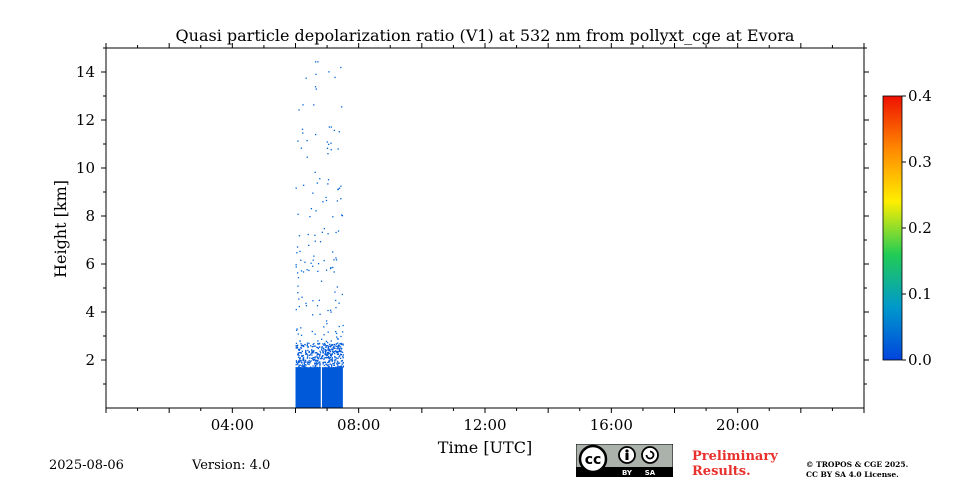 Image resolution: width=960 pixels, height=480 pixels. I want to click on y-tick-label: 12, so click(85, 120).